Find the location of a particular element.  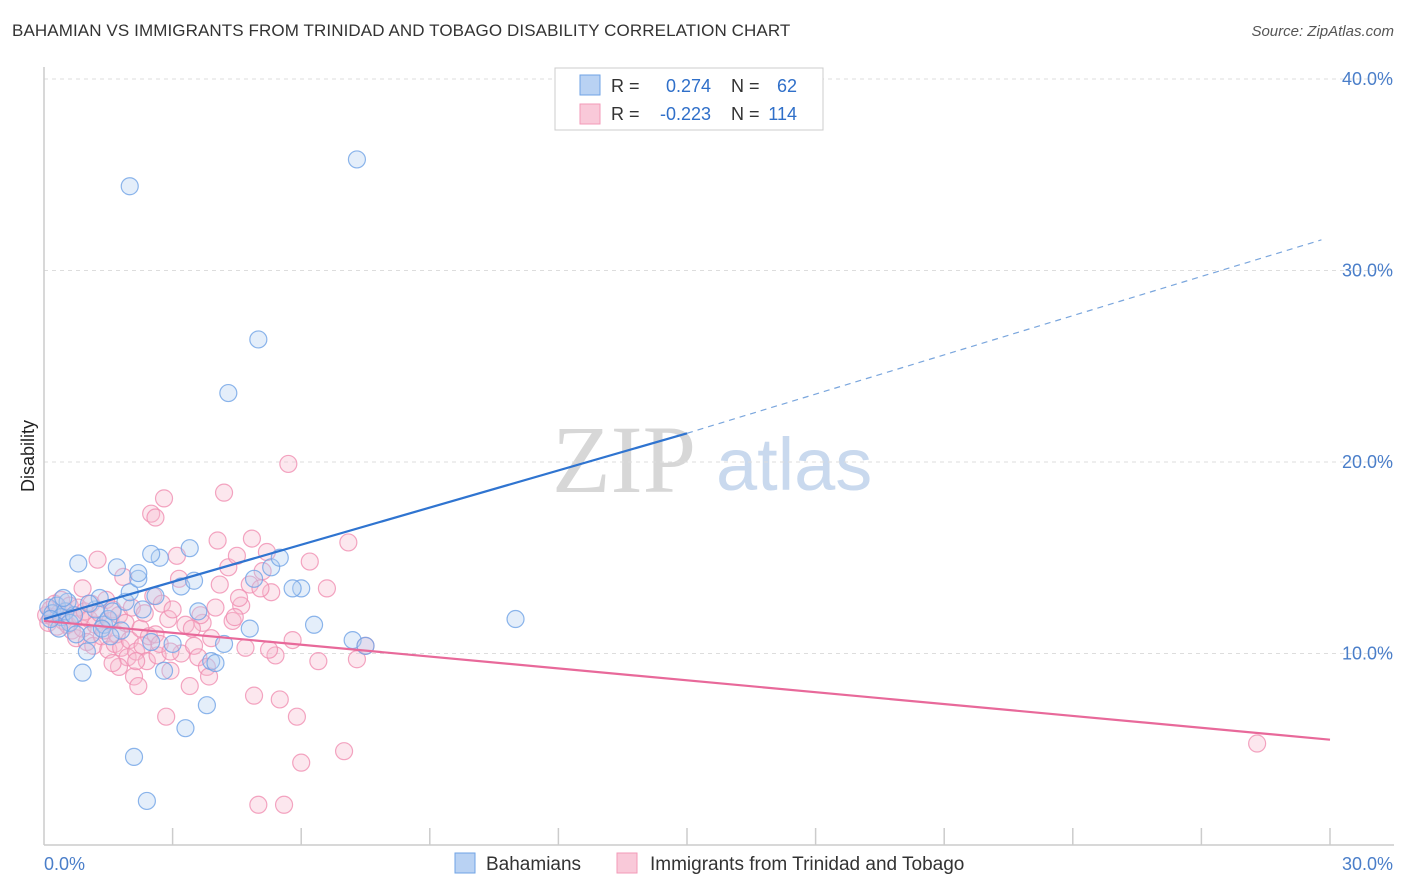

pink-n-label: N = is located at coordinates (745, 114).